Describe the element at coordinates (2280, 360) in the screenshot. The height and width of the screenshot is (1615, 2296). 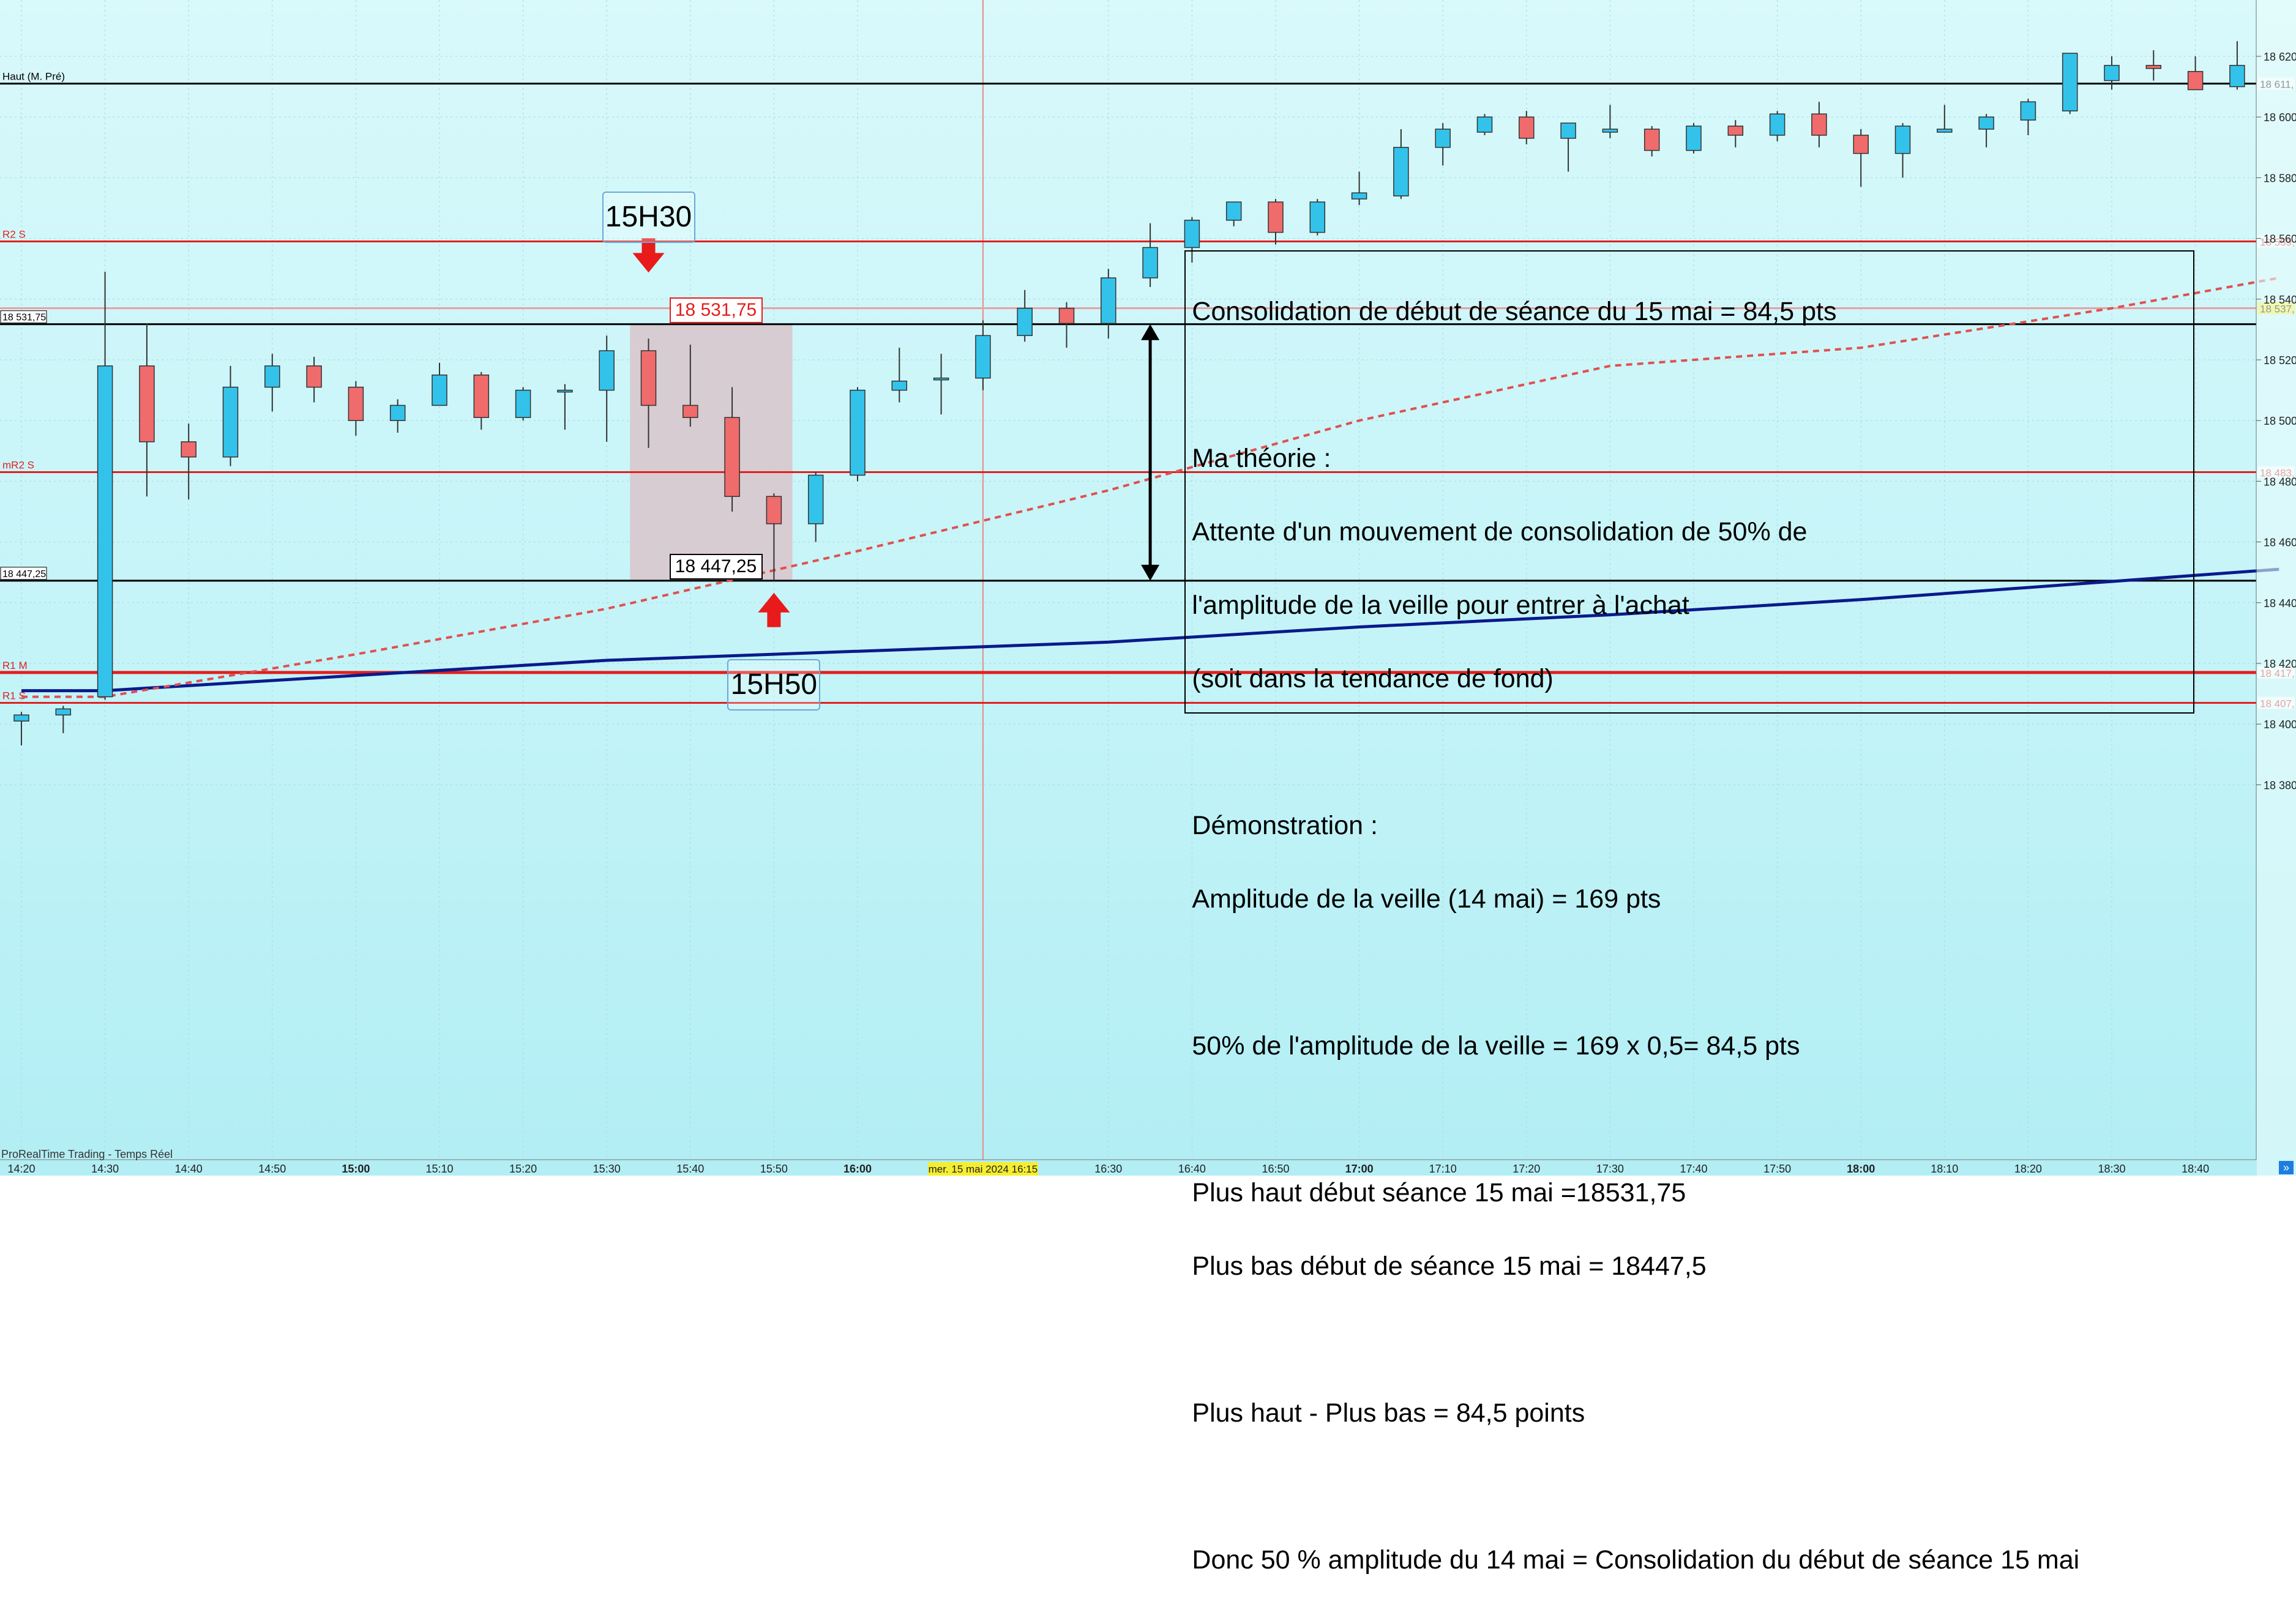
I see `y-tick-label: 18 520` at that location.